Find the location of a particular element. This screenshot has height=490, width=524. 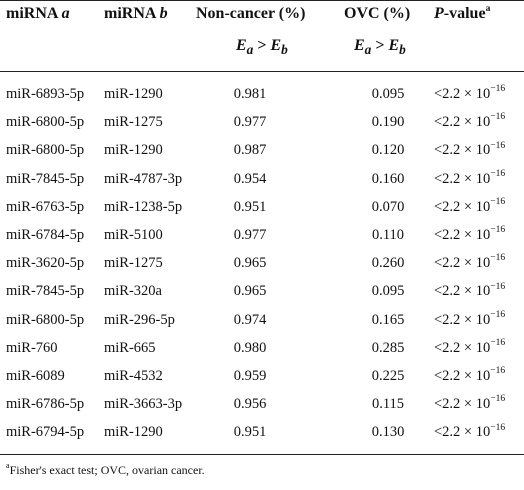

e-letter-4: E is located at coordinates (394, 45).